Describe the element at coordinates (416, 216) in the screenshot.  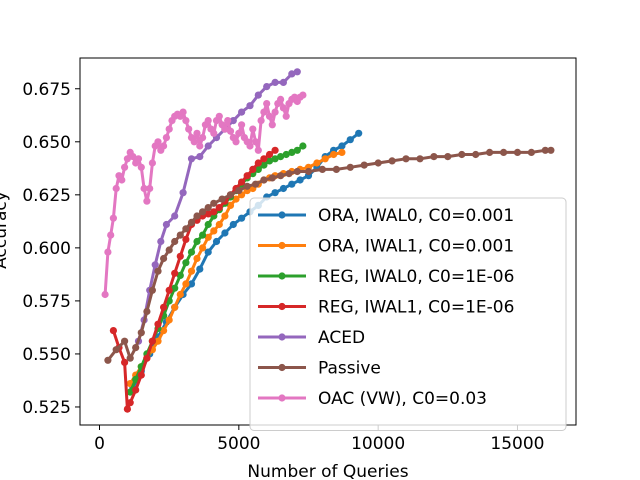
I see `legend-label: ORA, IWAL0, C0=0.001` at that location.